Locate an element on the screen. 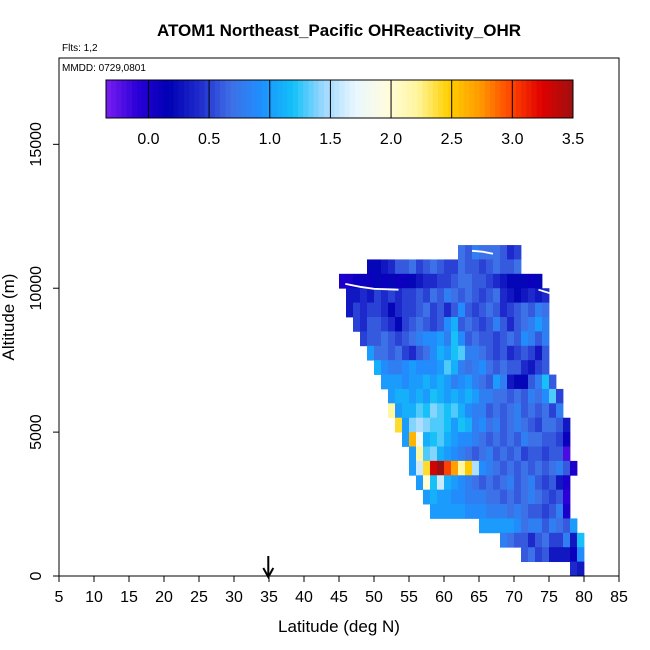 The height and width of the screenshot is (650, 650). flight-track-line is located at coordinates (551, 293).